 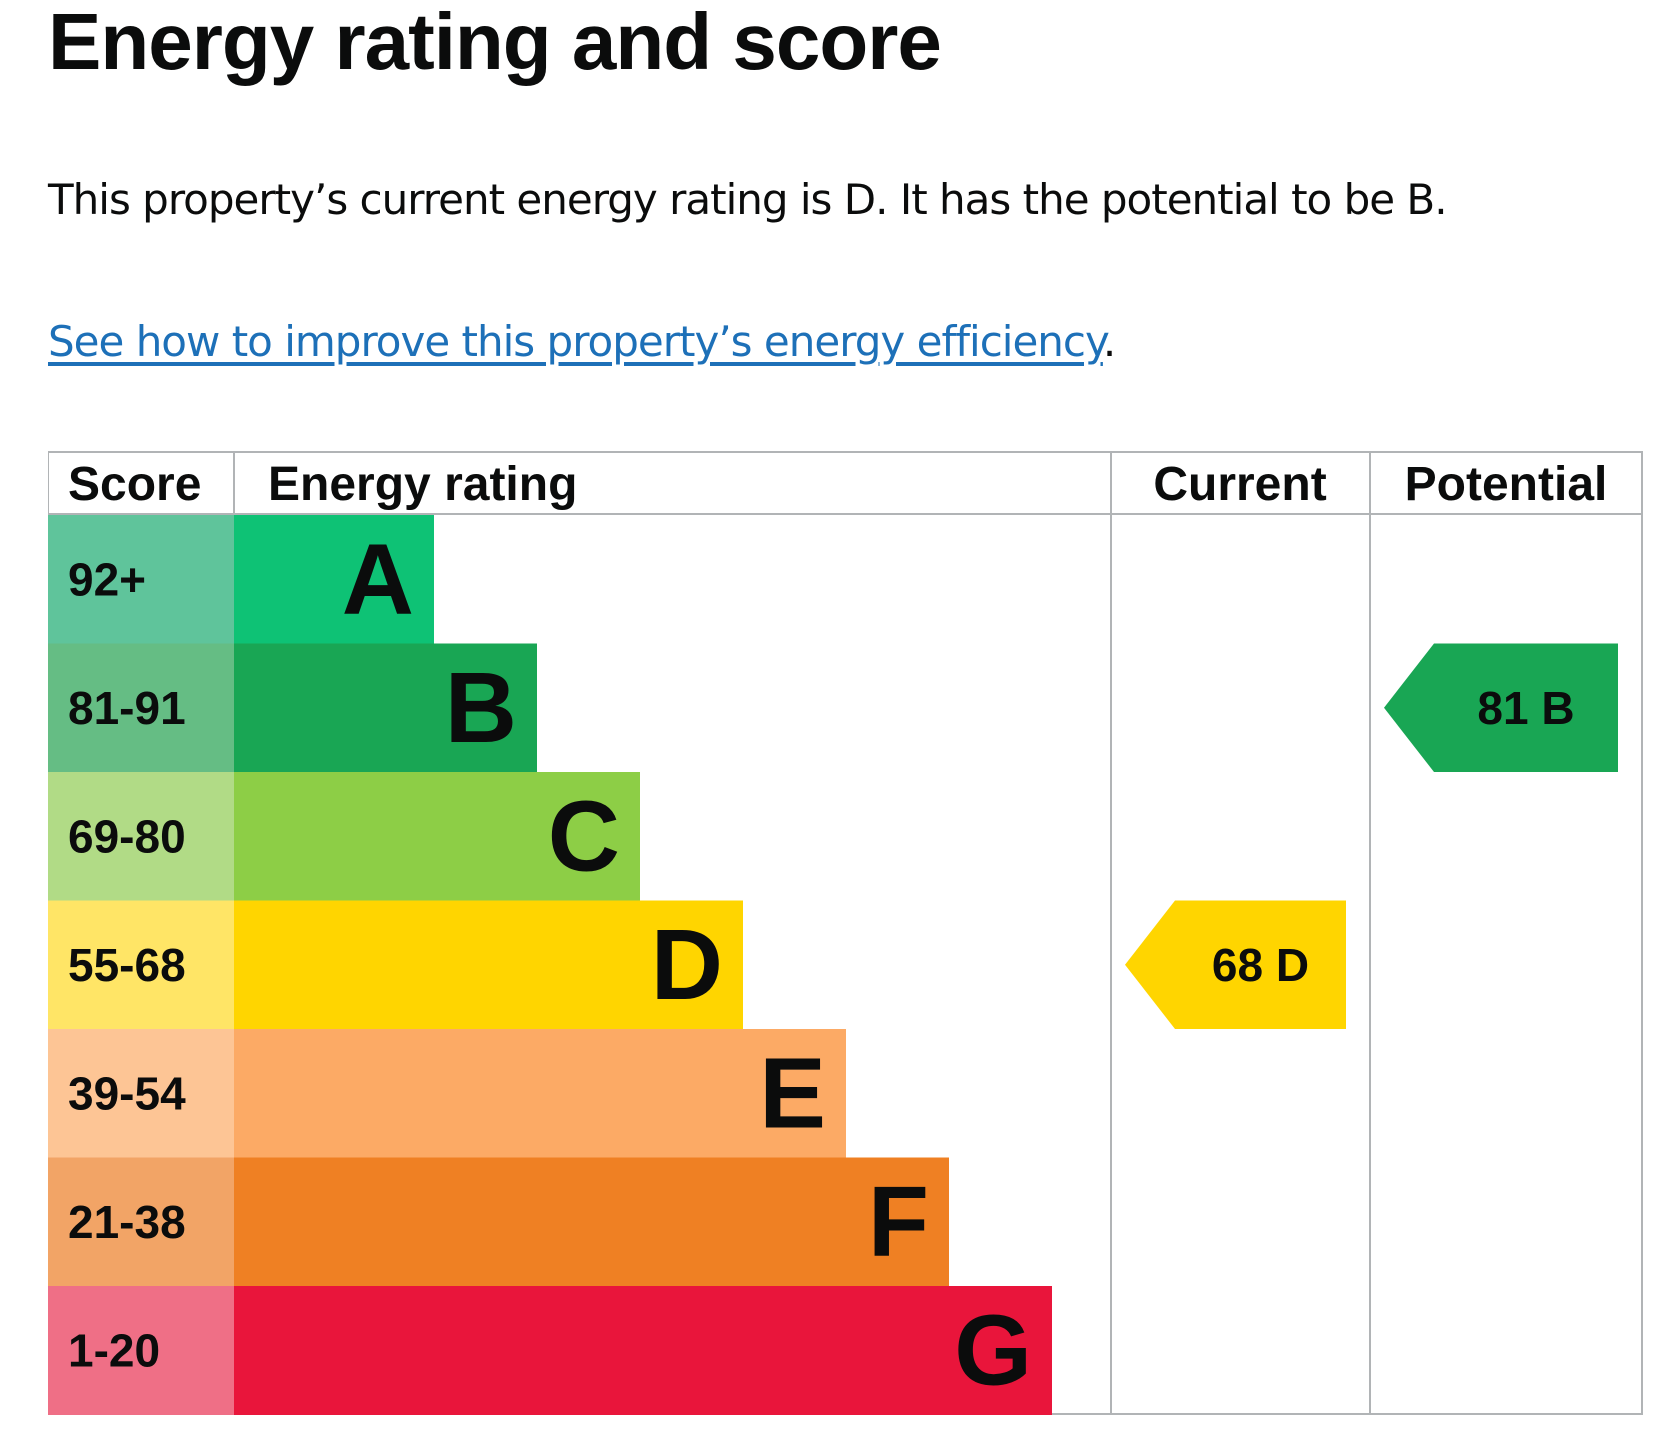 What do you see at coordinates (114, 1350) in the screenshot?
I see `score-range-g: 1-20` at bounding box center [114, 1350].